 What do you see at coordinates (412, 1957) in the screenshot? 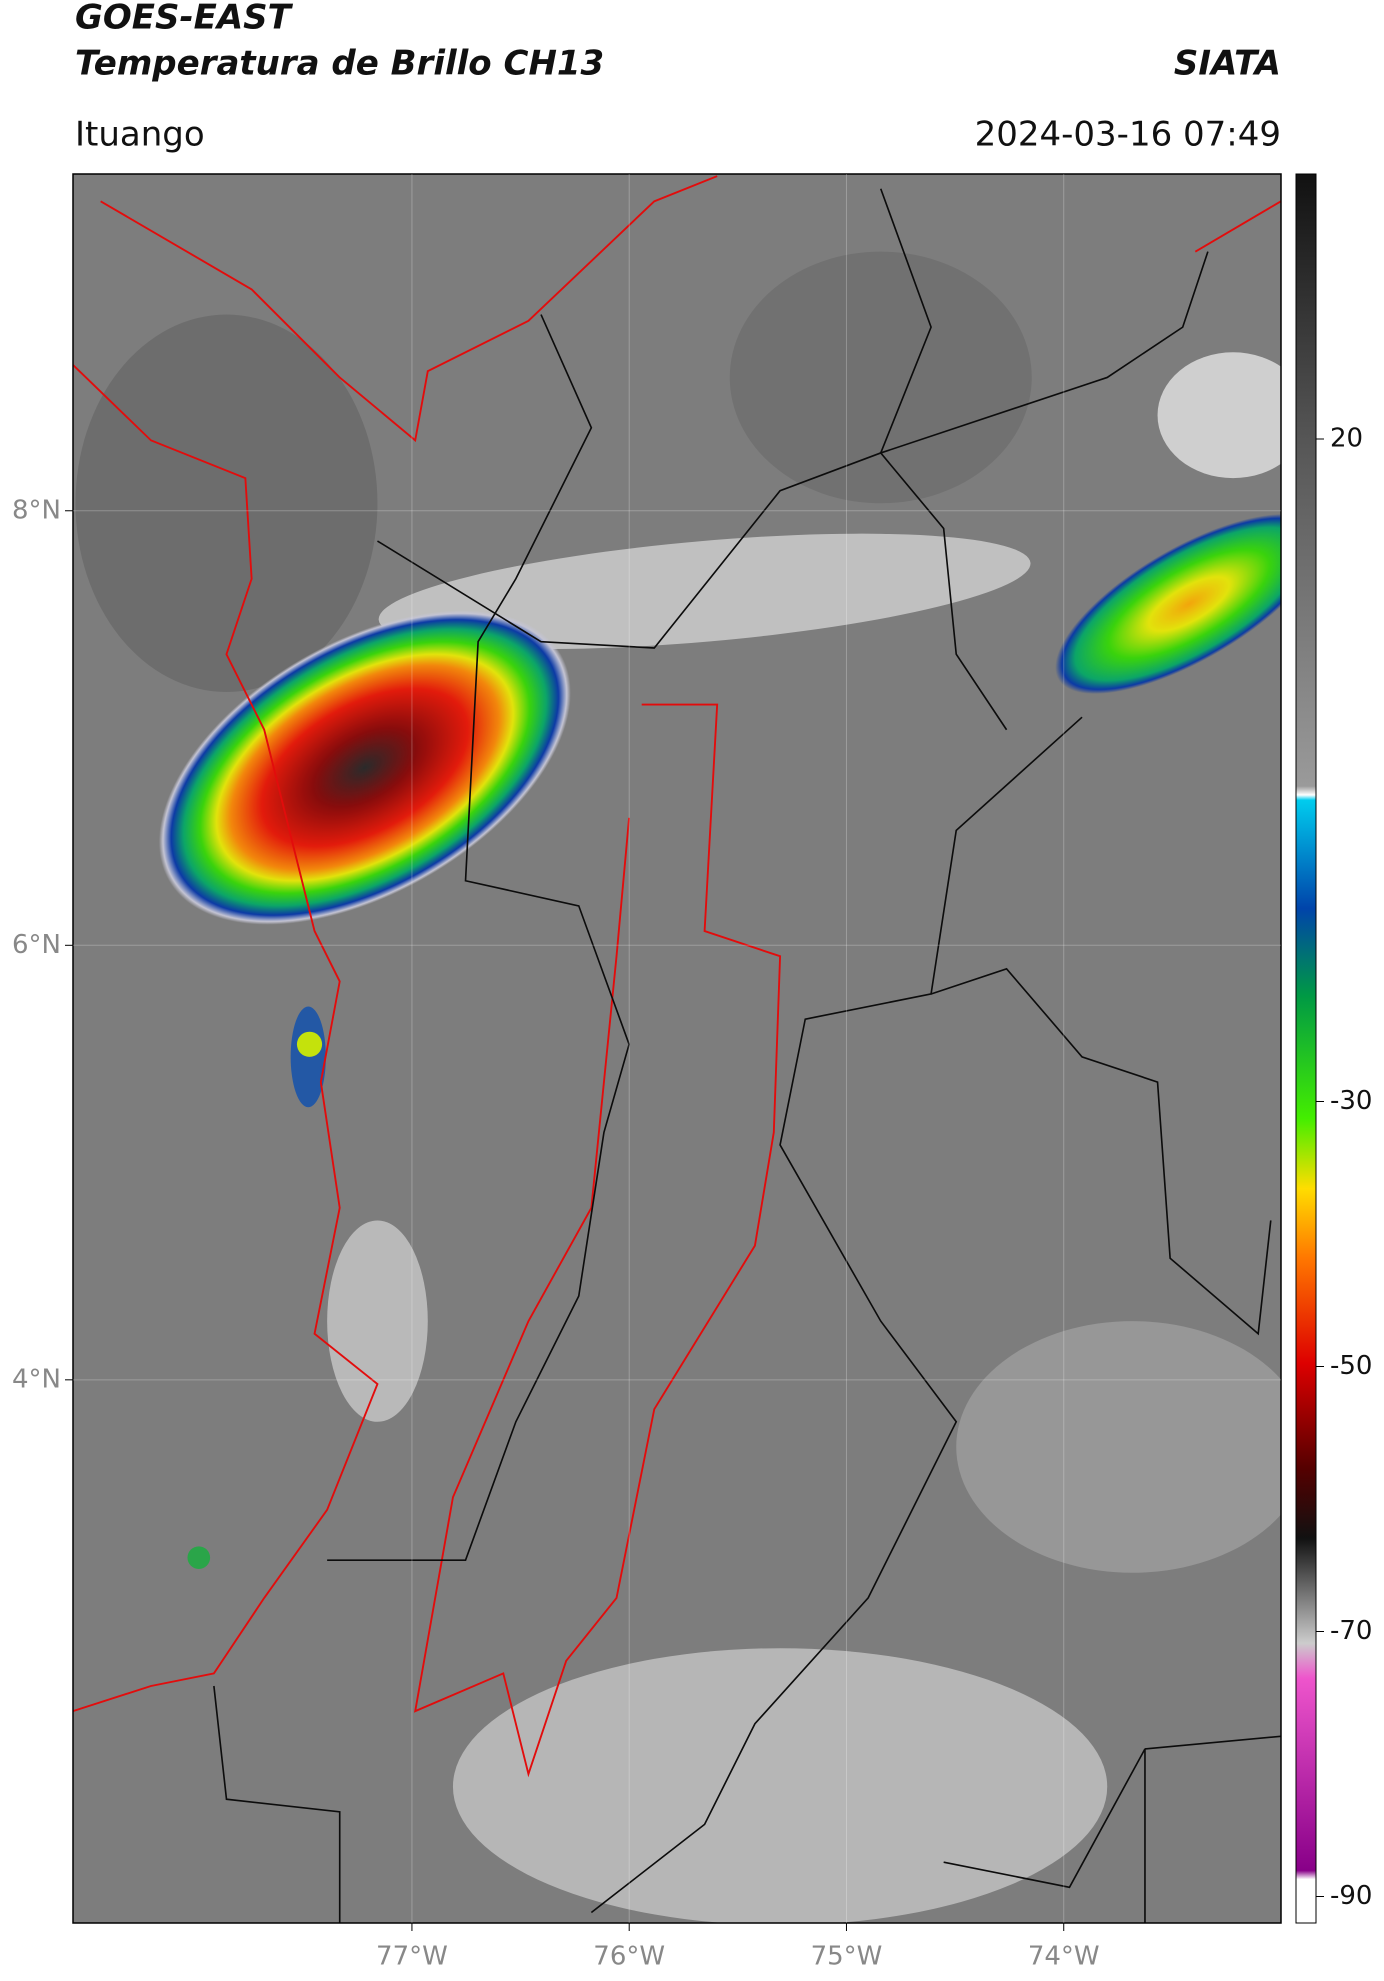
I see `x-tick-label: 77°W` at bounding box center [412, 1957].